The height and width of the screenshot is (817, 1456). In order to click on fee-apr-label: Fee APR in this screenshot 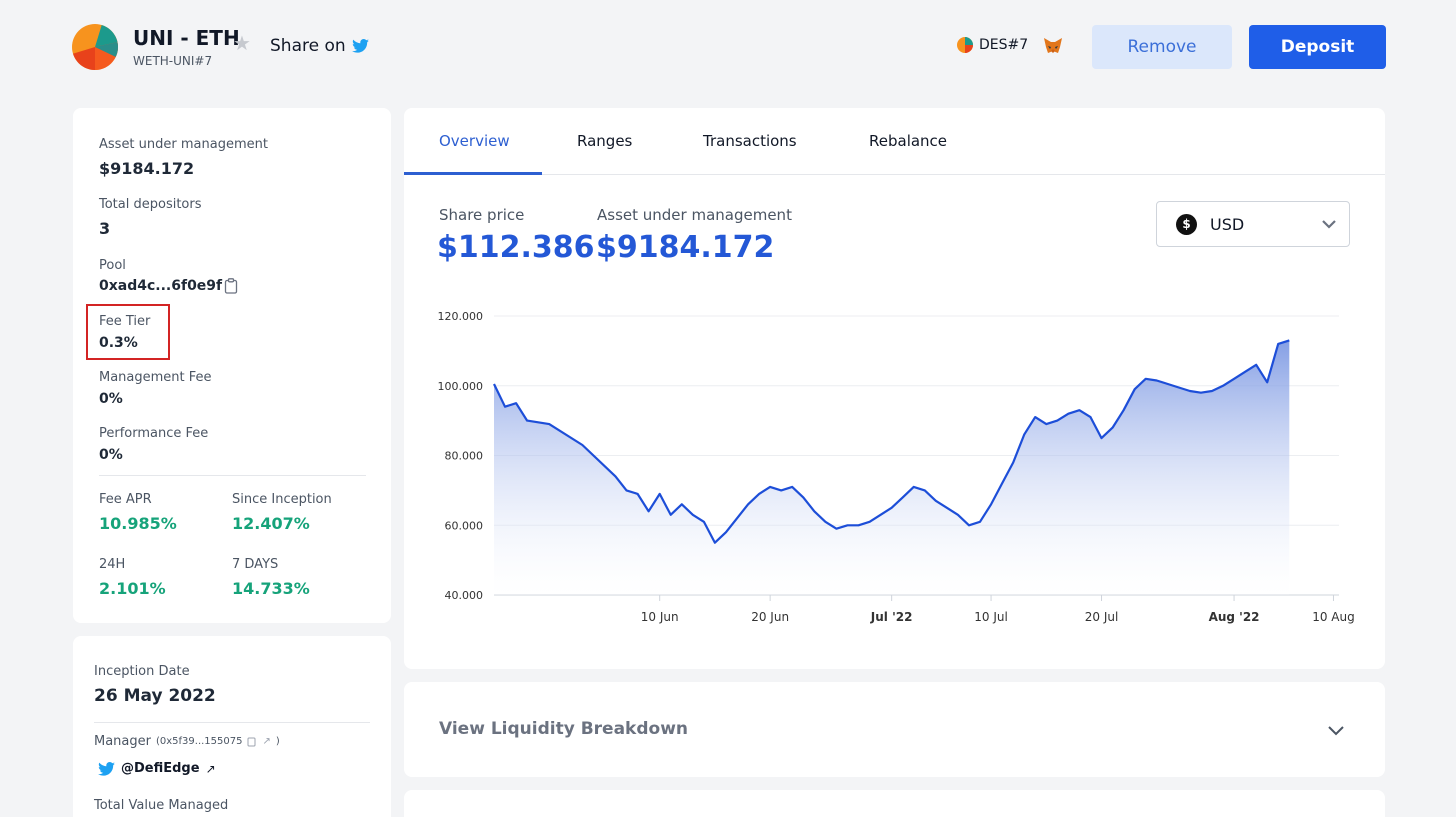, I will do `click(125, 499)`.